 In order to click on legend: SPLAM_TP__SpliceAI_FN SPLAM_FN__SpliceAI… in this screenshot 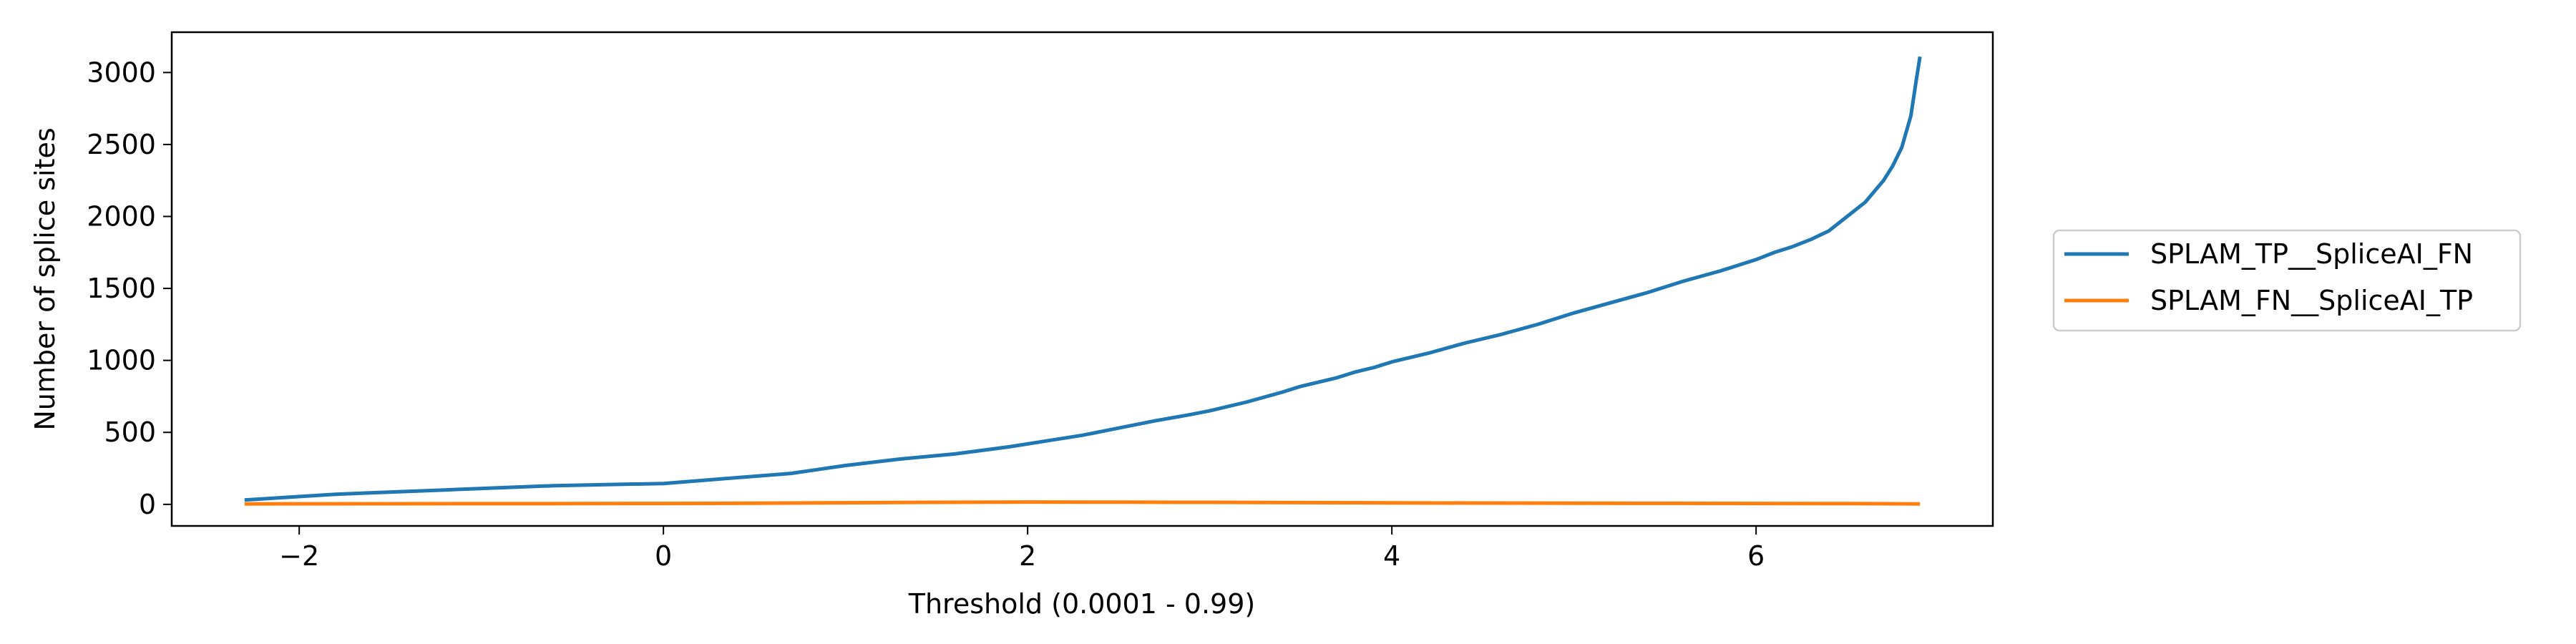, I will do `click(2287, 280)`.